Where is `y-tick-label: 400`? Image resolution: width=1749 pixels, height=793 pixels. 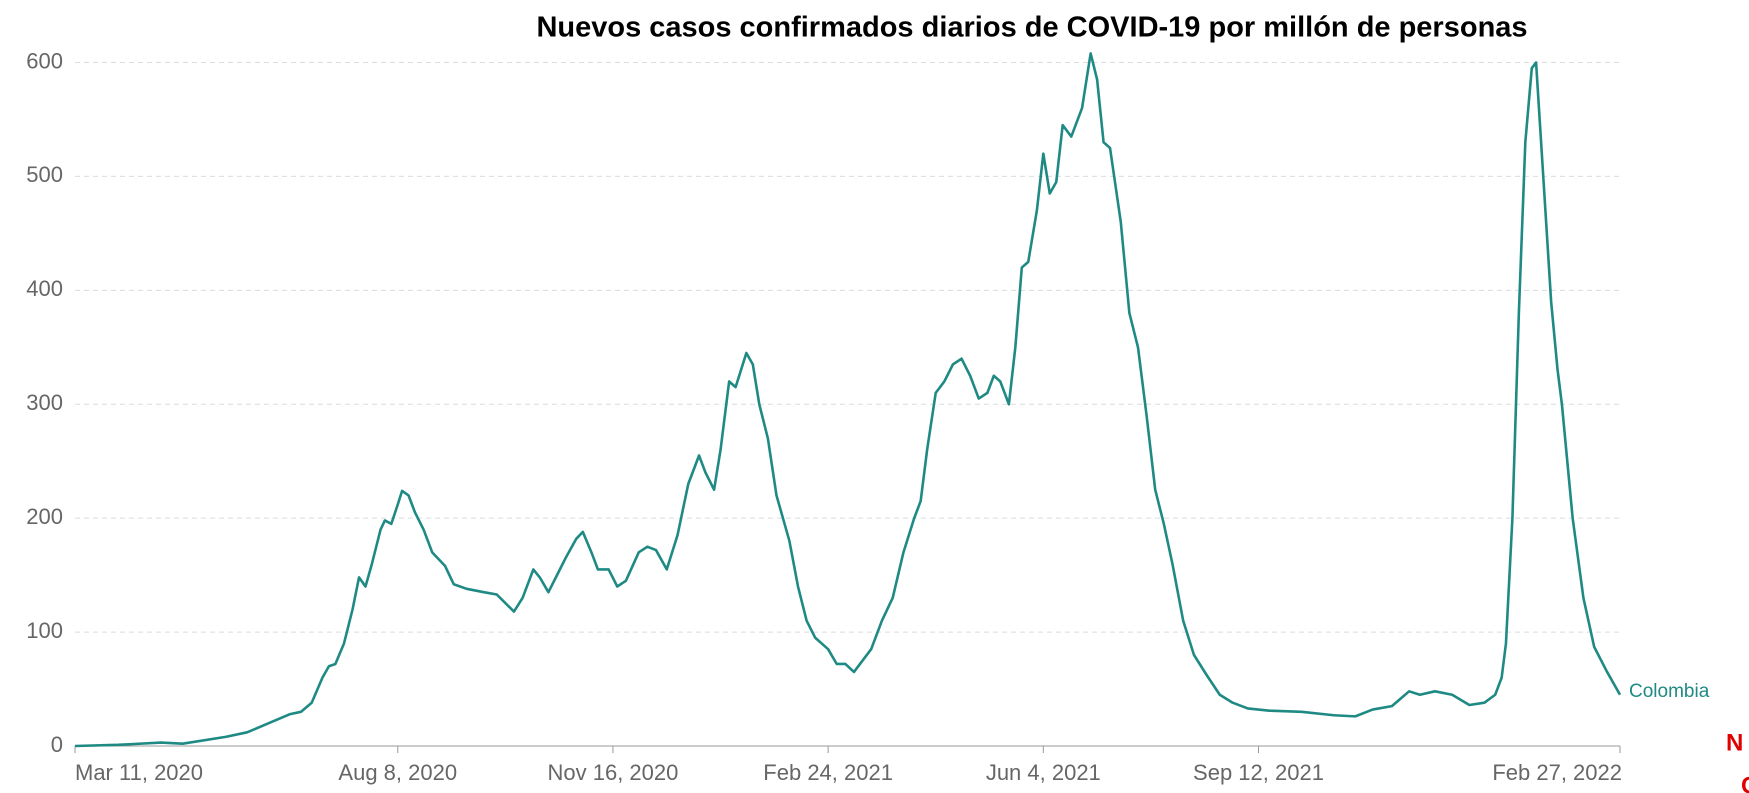 y-tick-label: 400 is located at coordinates (44, 288).